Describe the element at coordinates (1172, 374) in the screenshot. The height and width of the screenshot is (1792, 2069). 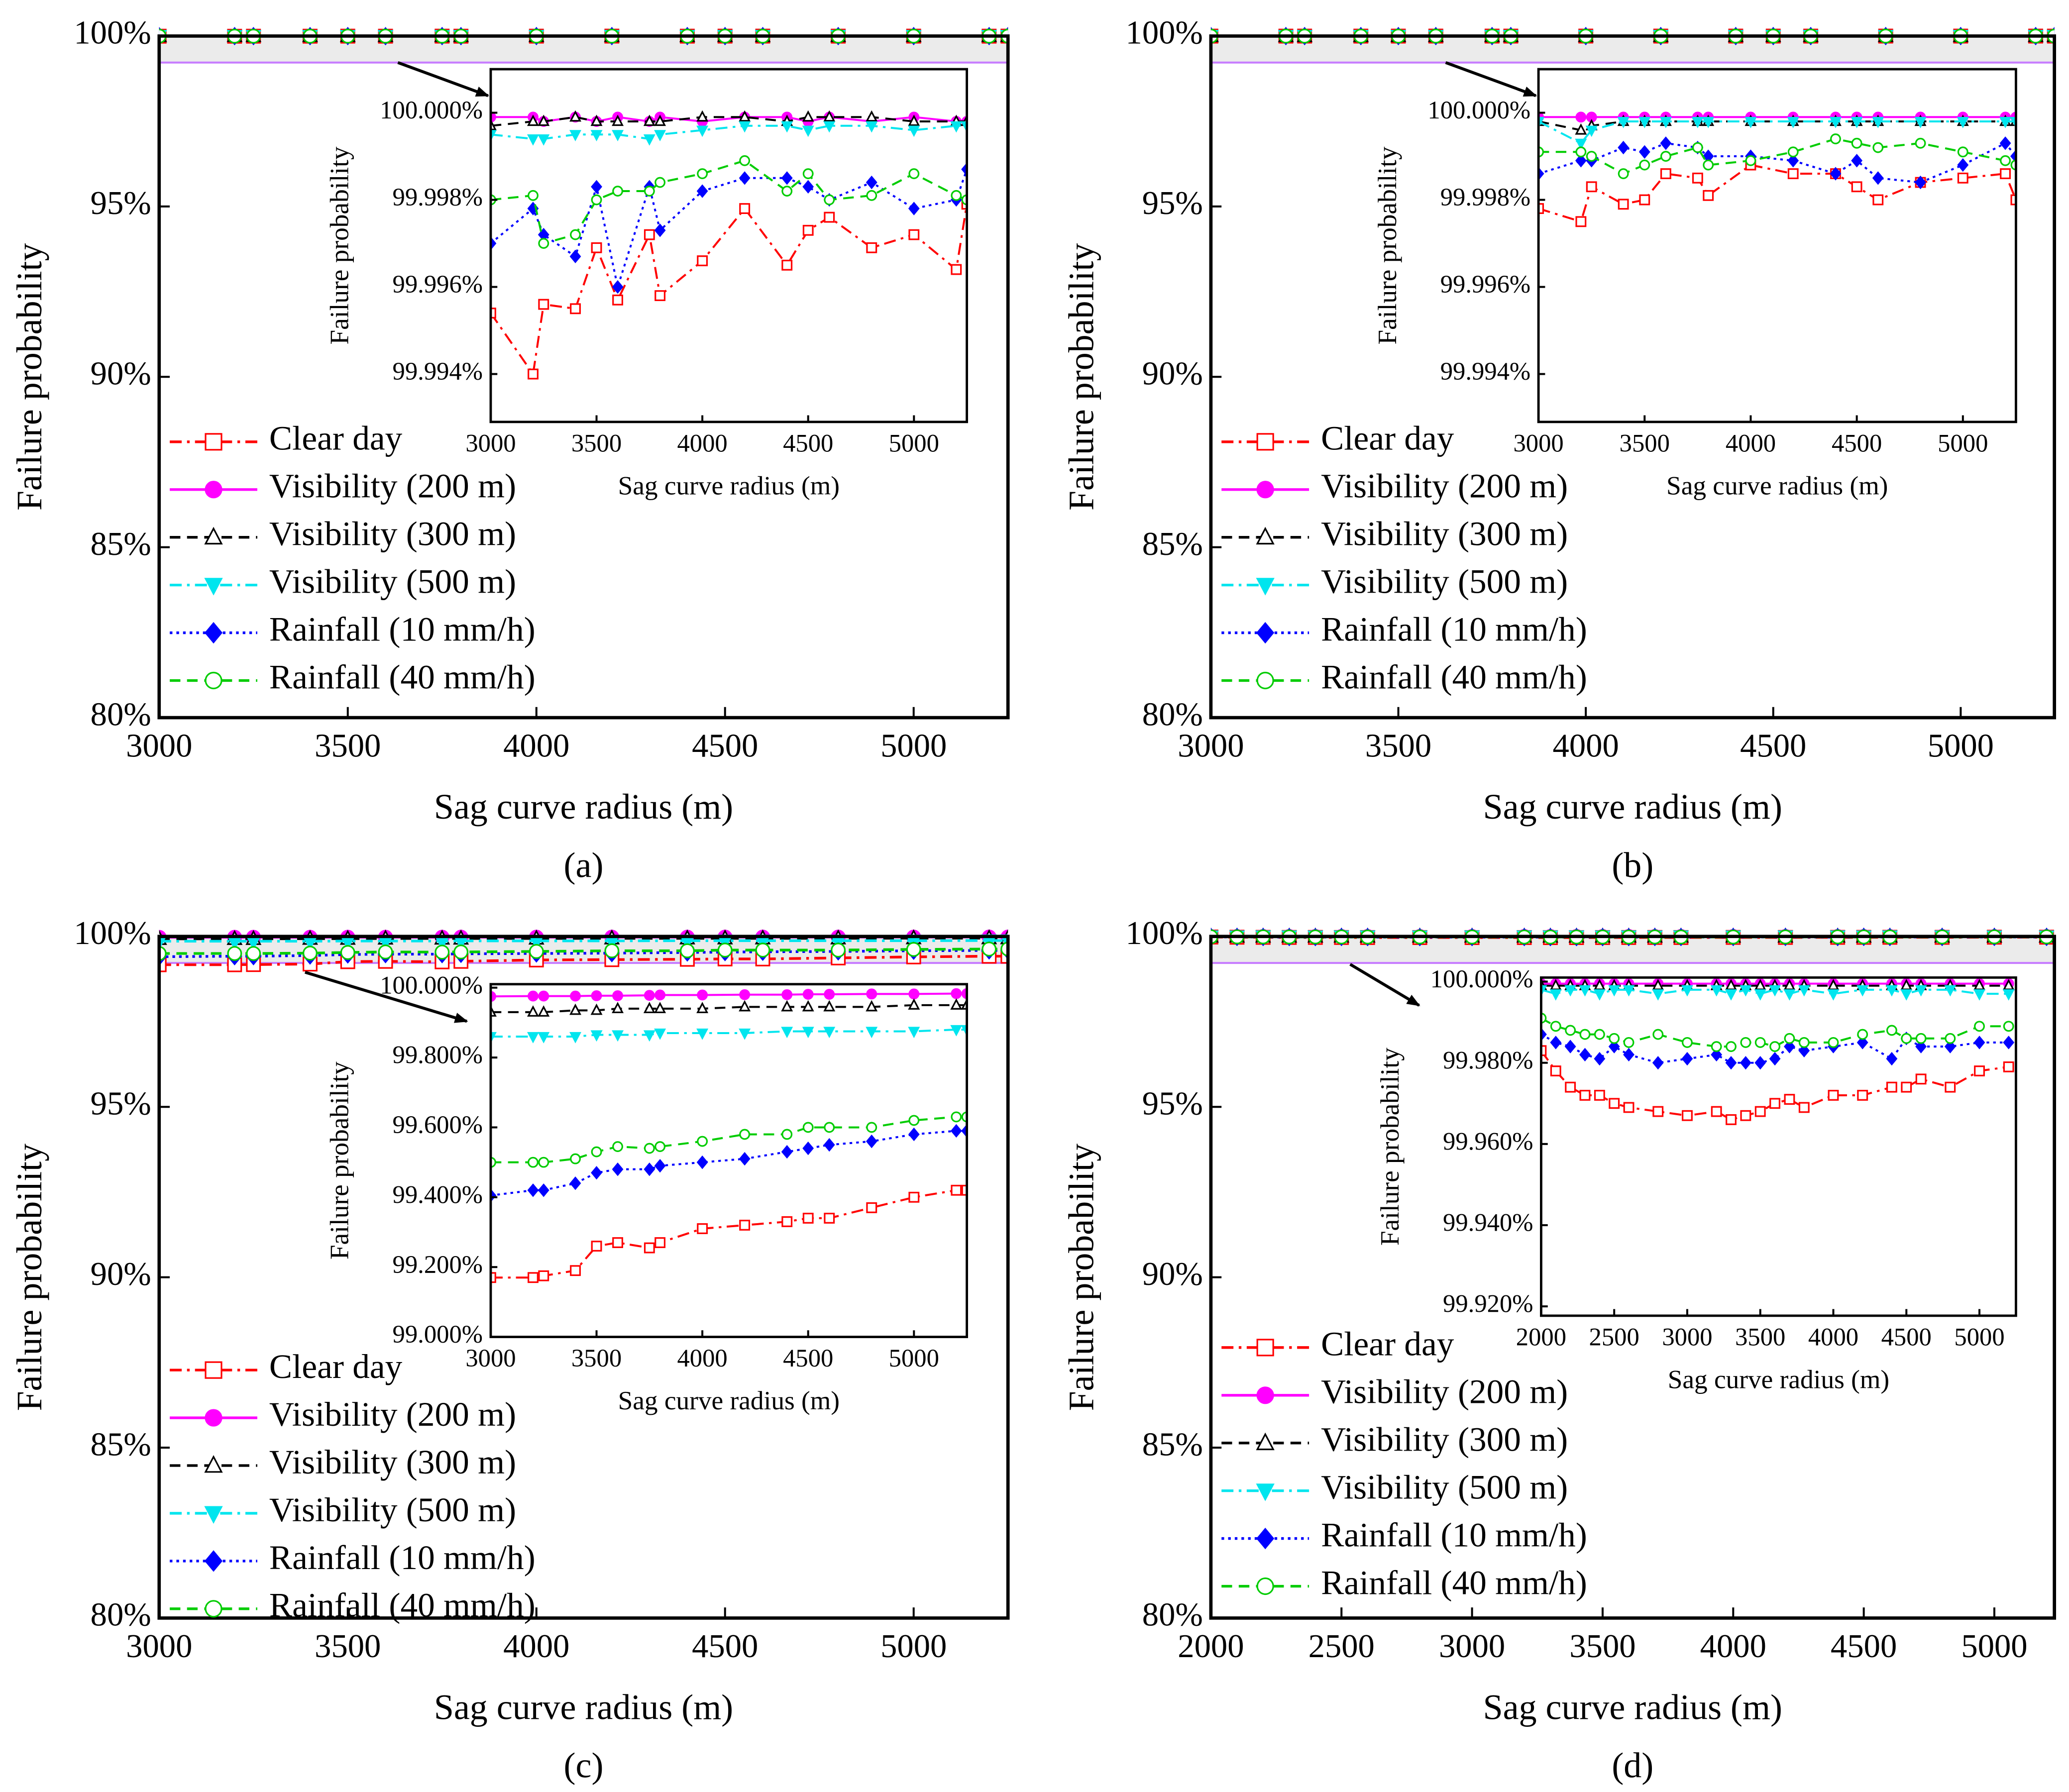
I see `y-tick-label: 90%` at that location.